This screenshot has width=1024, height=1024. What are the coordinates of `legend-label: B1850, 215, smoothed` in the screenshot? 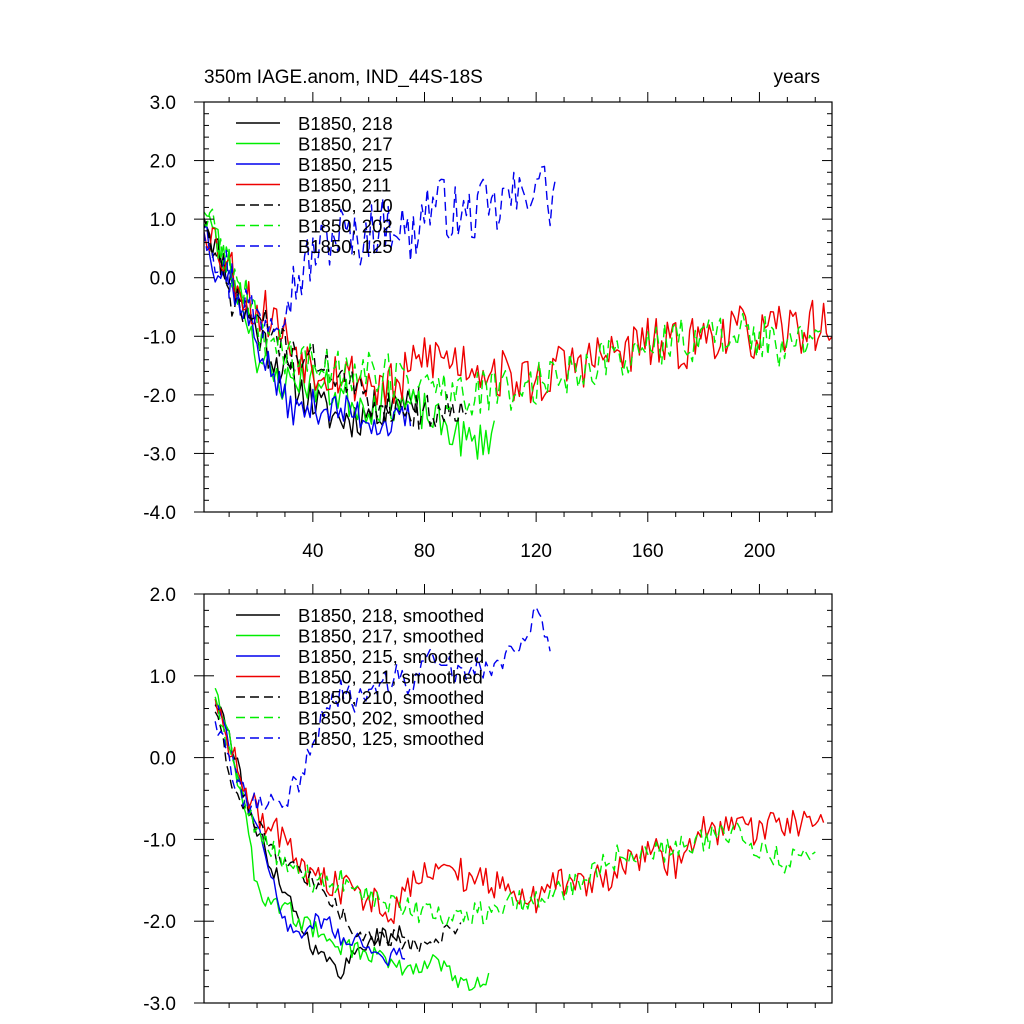 It's located at (391, 656).